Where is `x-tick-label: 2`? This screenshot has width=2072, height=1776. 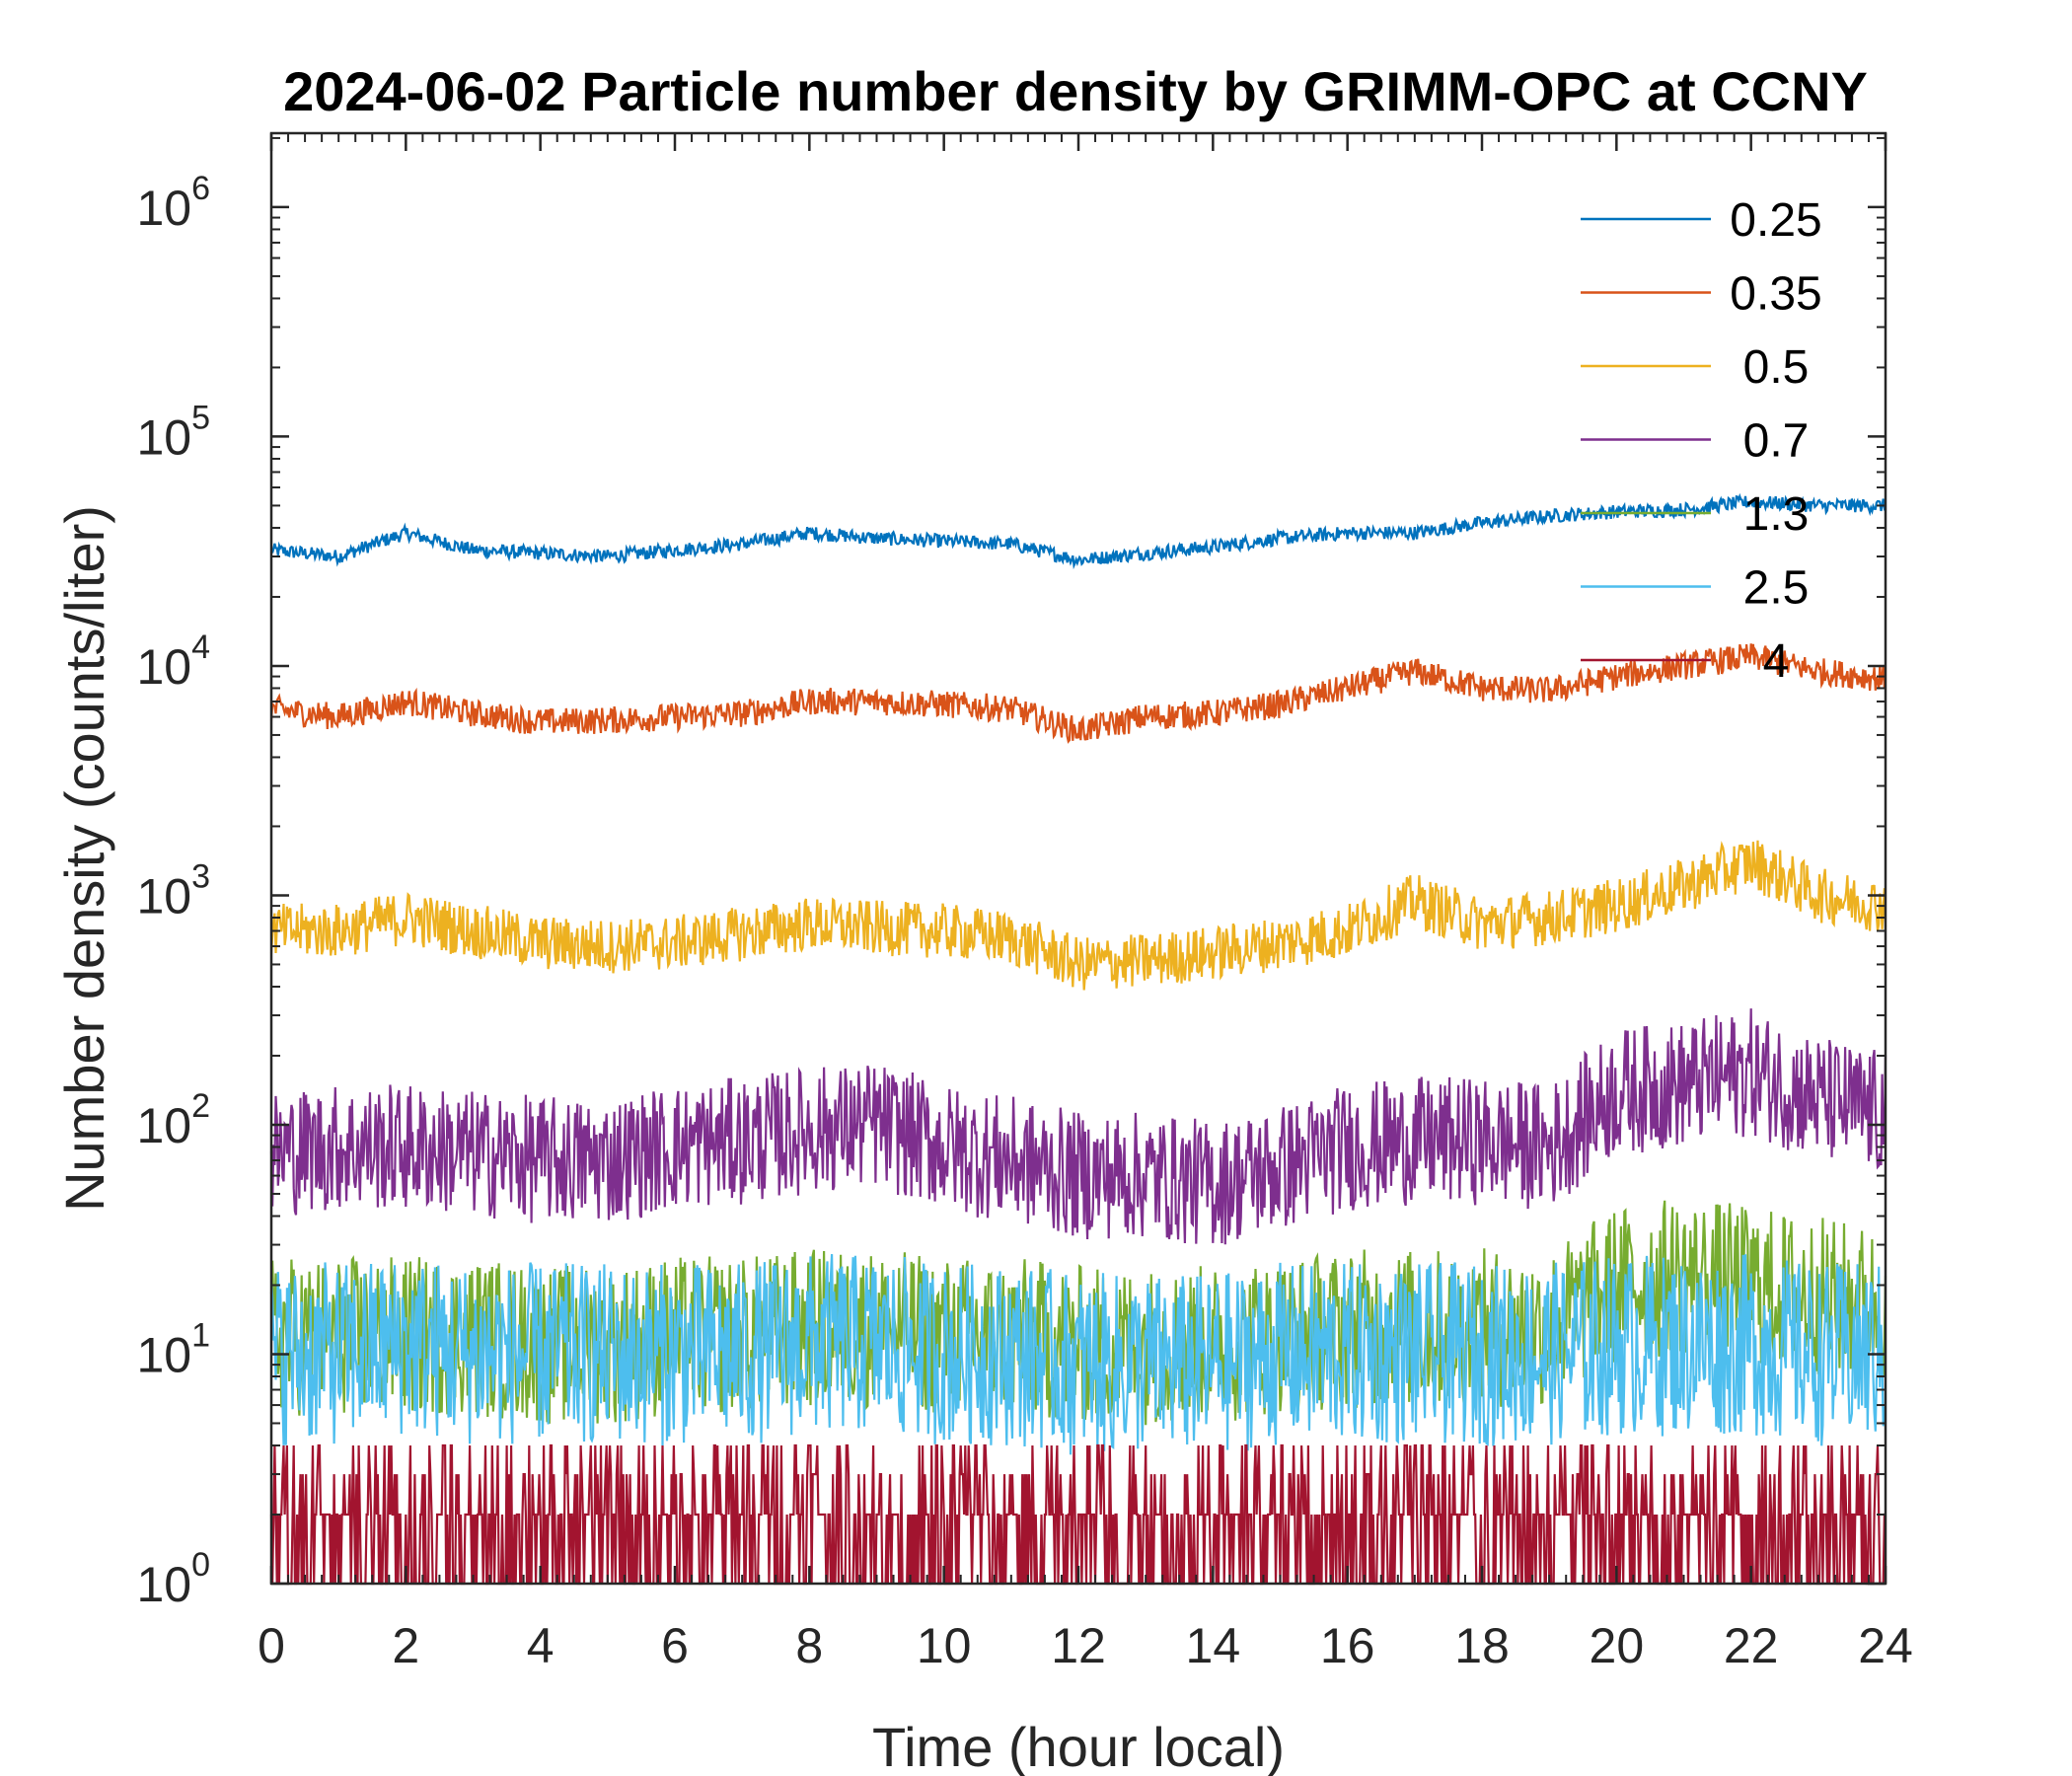
x-tick-label: 2 is located at coordinates (405, 1646).